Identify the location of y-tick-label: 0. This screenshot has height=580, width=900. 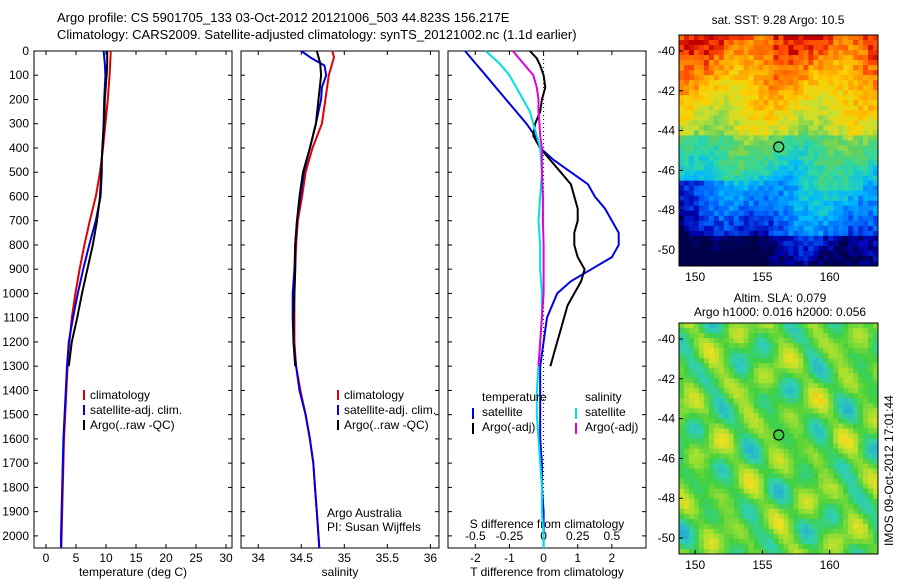
(25, 51).